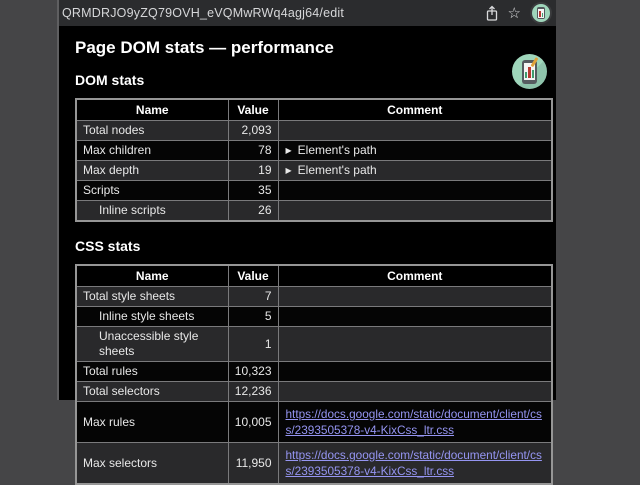  Describe the element at coordinates (253, 150) in the screenshot. I see `row-value: 78` at that location.